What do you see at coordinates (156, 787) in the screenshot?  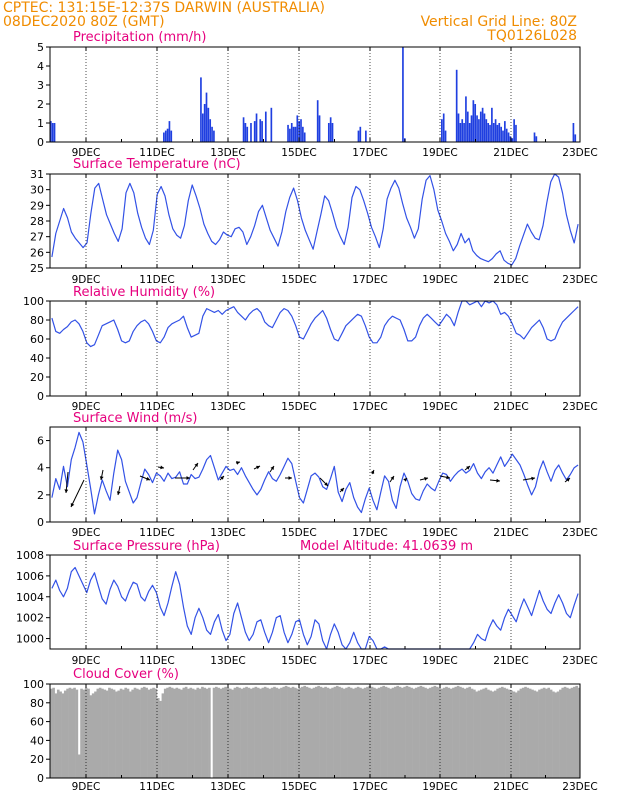 I see `cloud-xtick-label: 11DEC` at bounding box center [156, 787].